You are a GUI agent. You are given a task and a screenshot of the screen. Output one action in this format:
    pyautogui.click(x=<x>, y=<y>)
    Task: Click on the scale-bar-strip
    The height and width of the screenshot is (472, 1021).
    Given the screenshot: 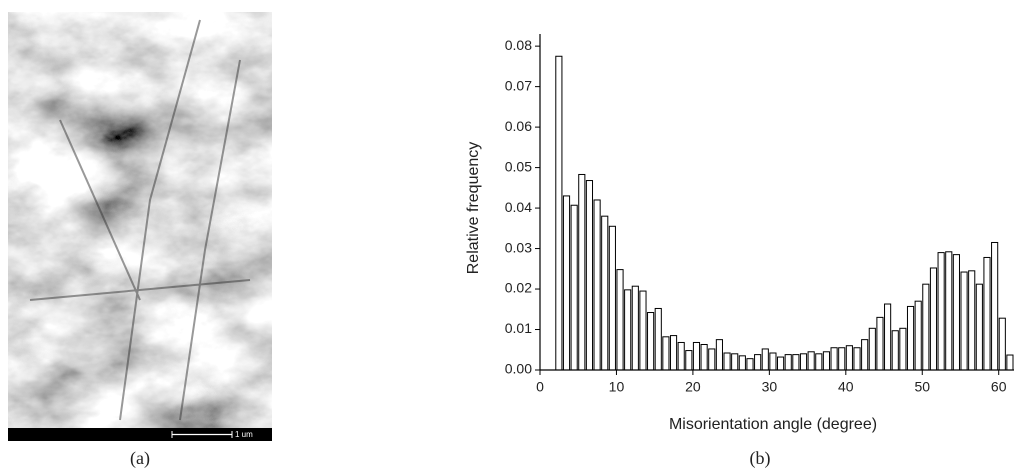 What is the action you would take?
    pyautogui.click(x=140, y=434)
    